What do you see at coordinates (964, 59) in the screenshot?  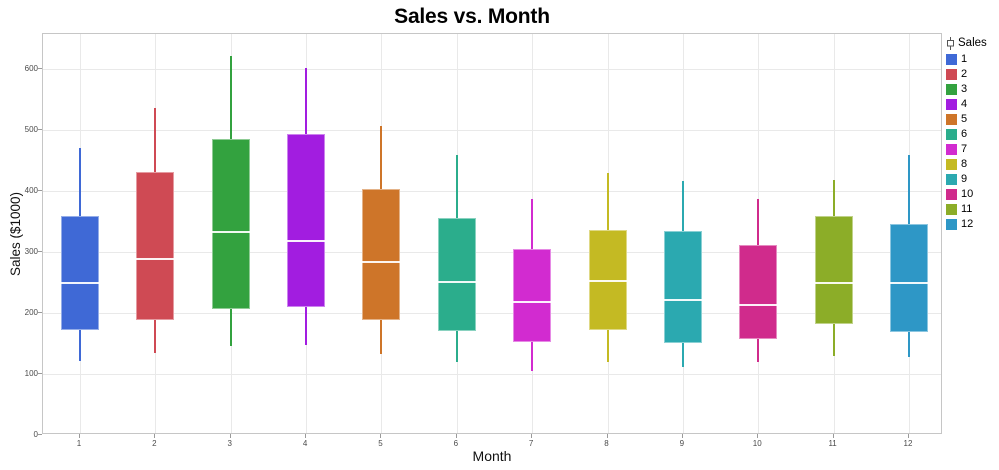 I see `legend-item-label: 1` at bounding box center [964, 59].